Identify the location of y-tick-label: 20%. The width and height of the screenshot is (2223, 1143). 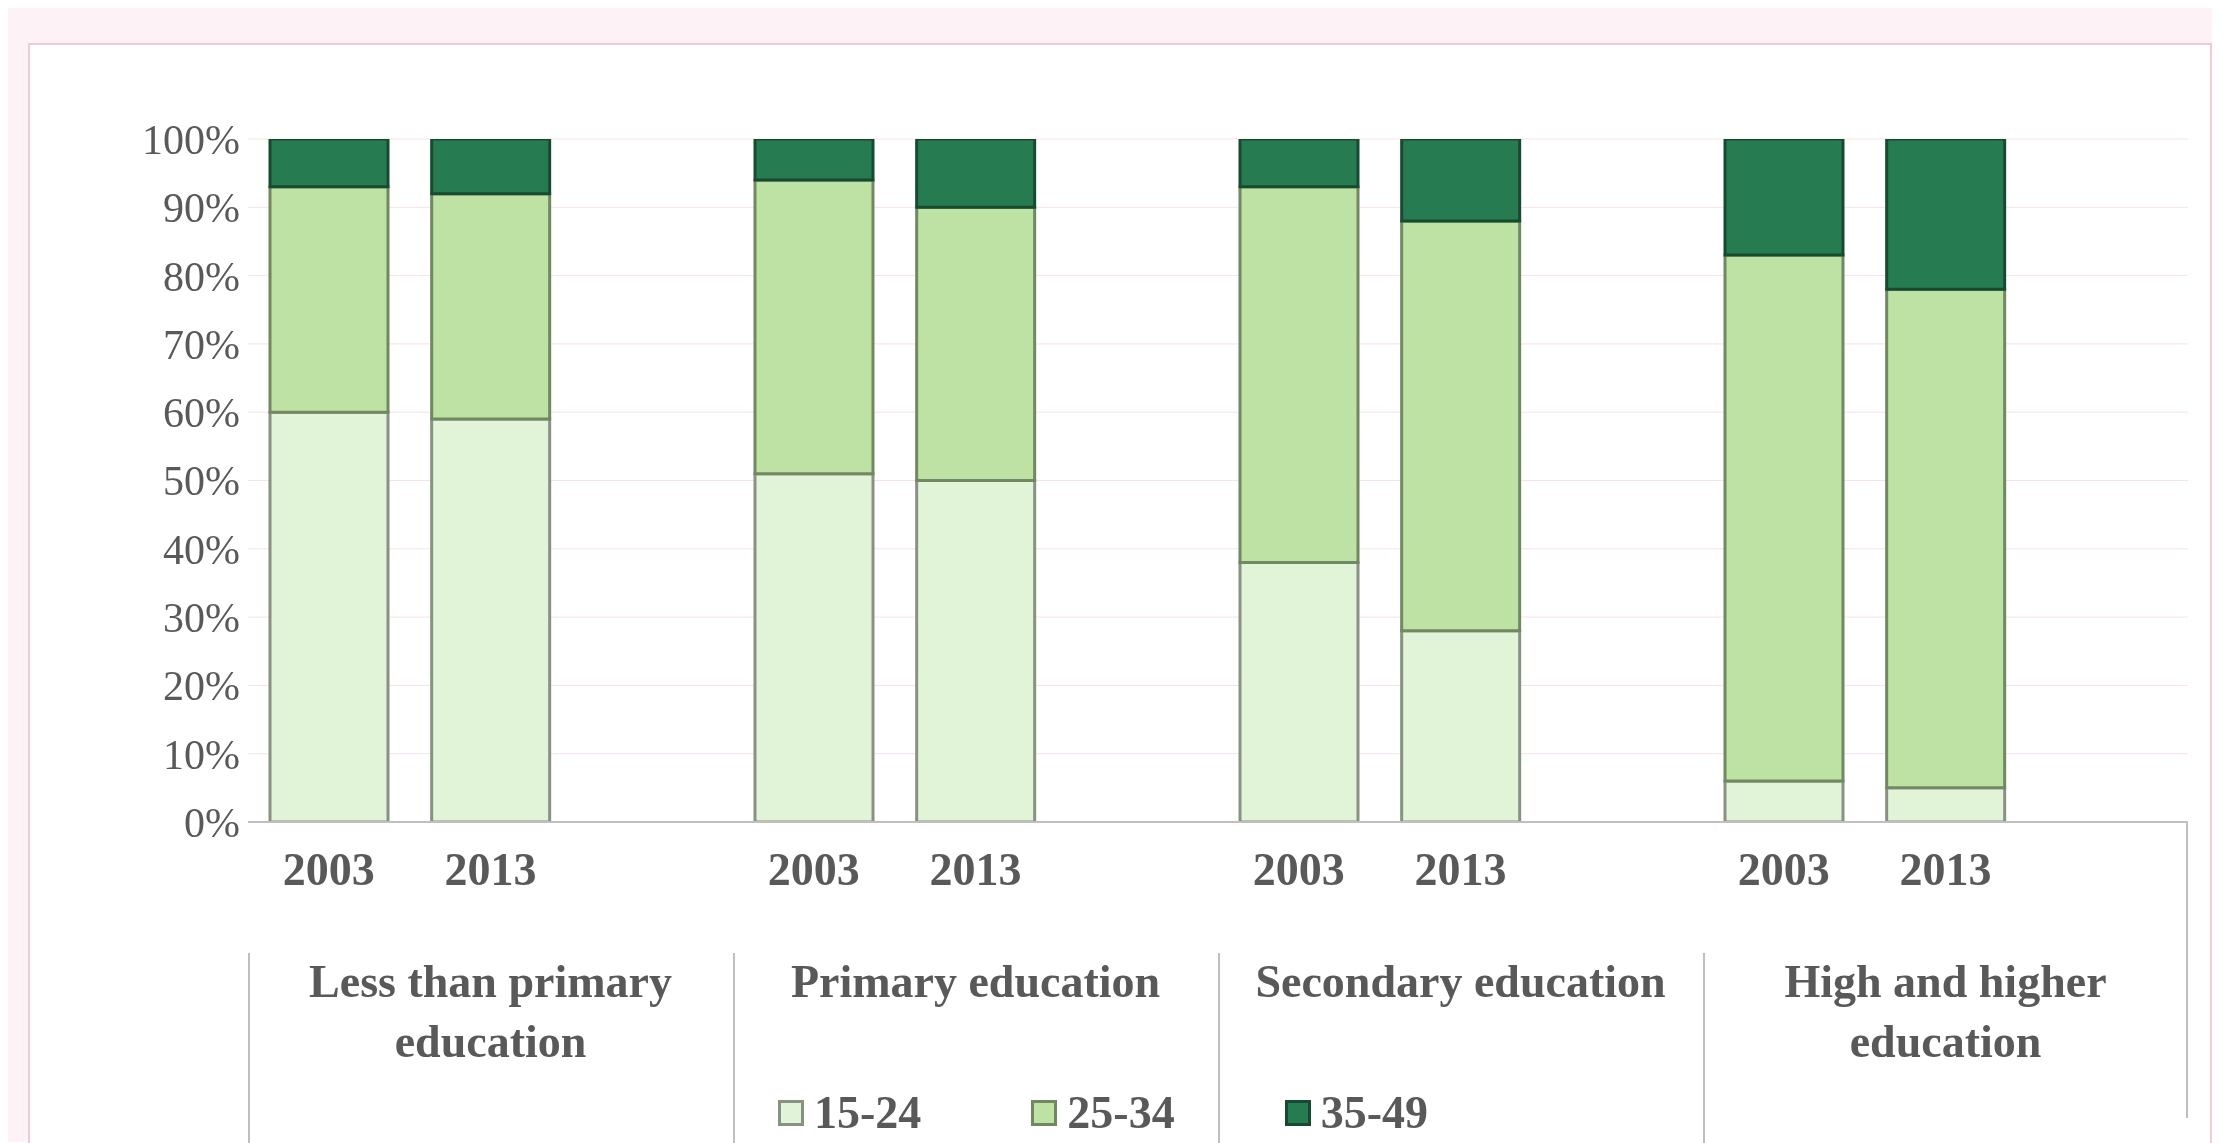
(201, 686).